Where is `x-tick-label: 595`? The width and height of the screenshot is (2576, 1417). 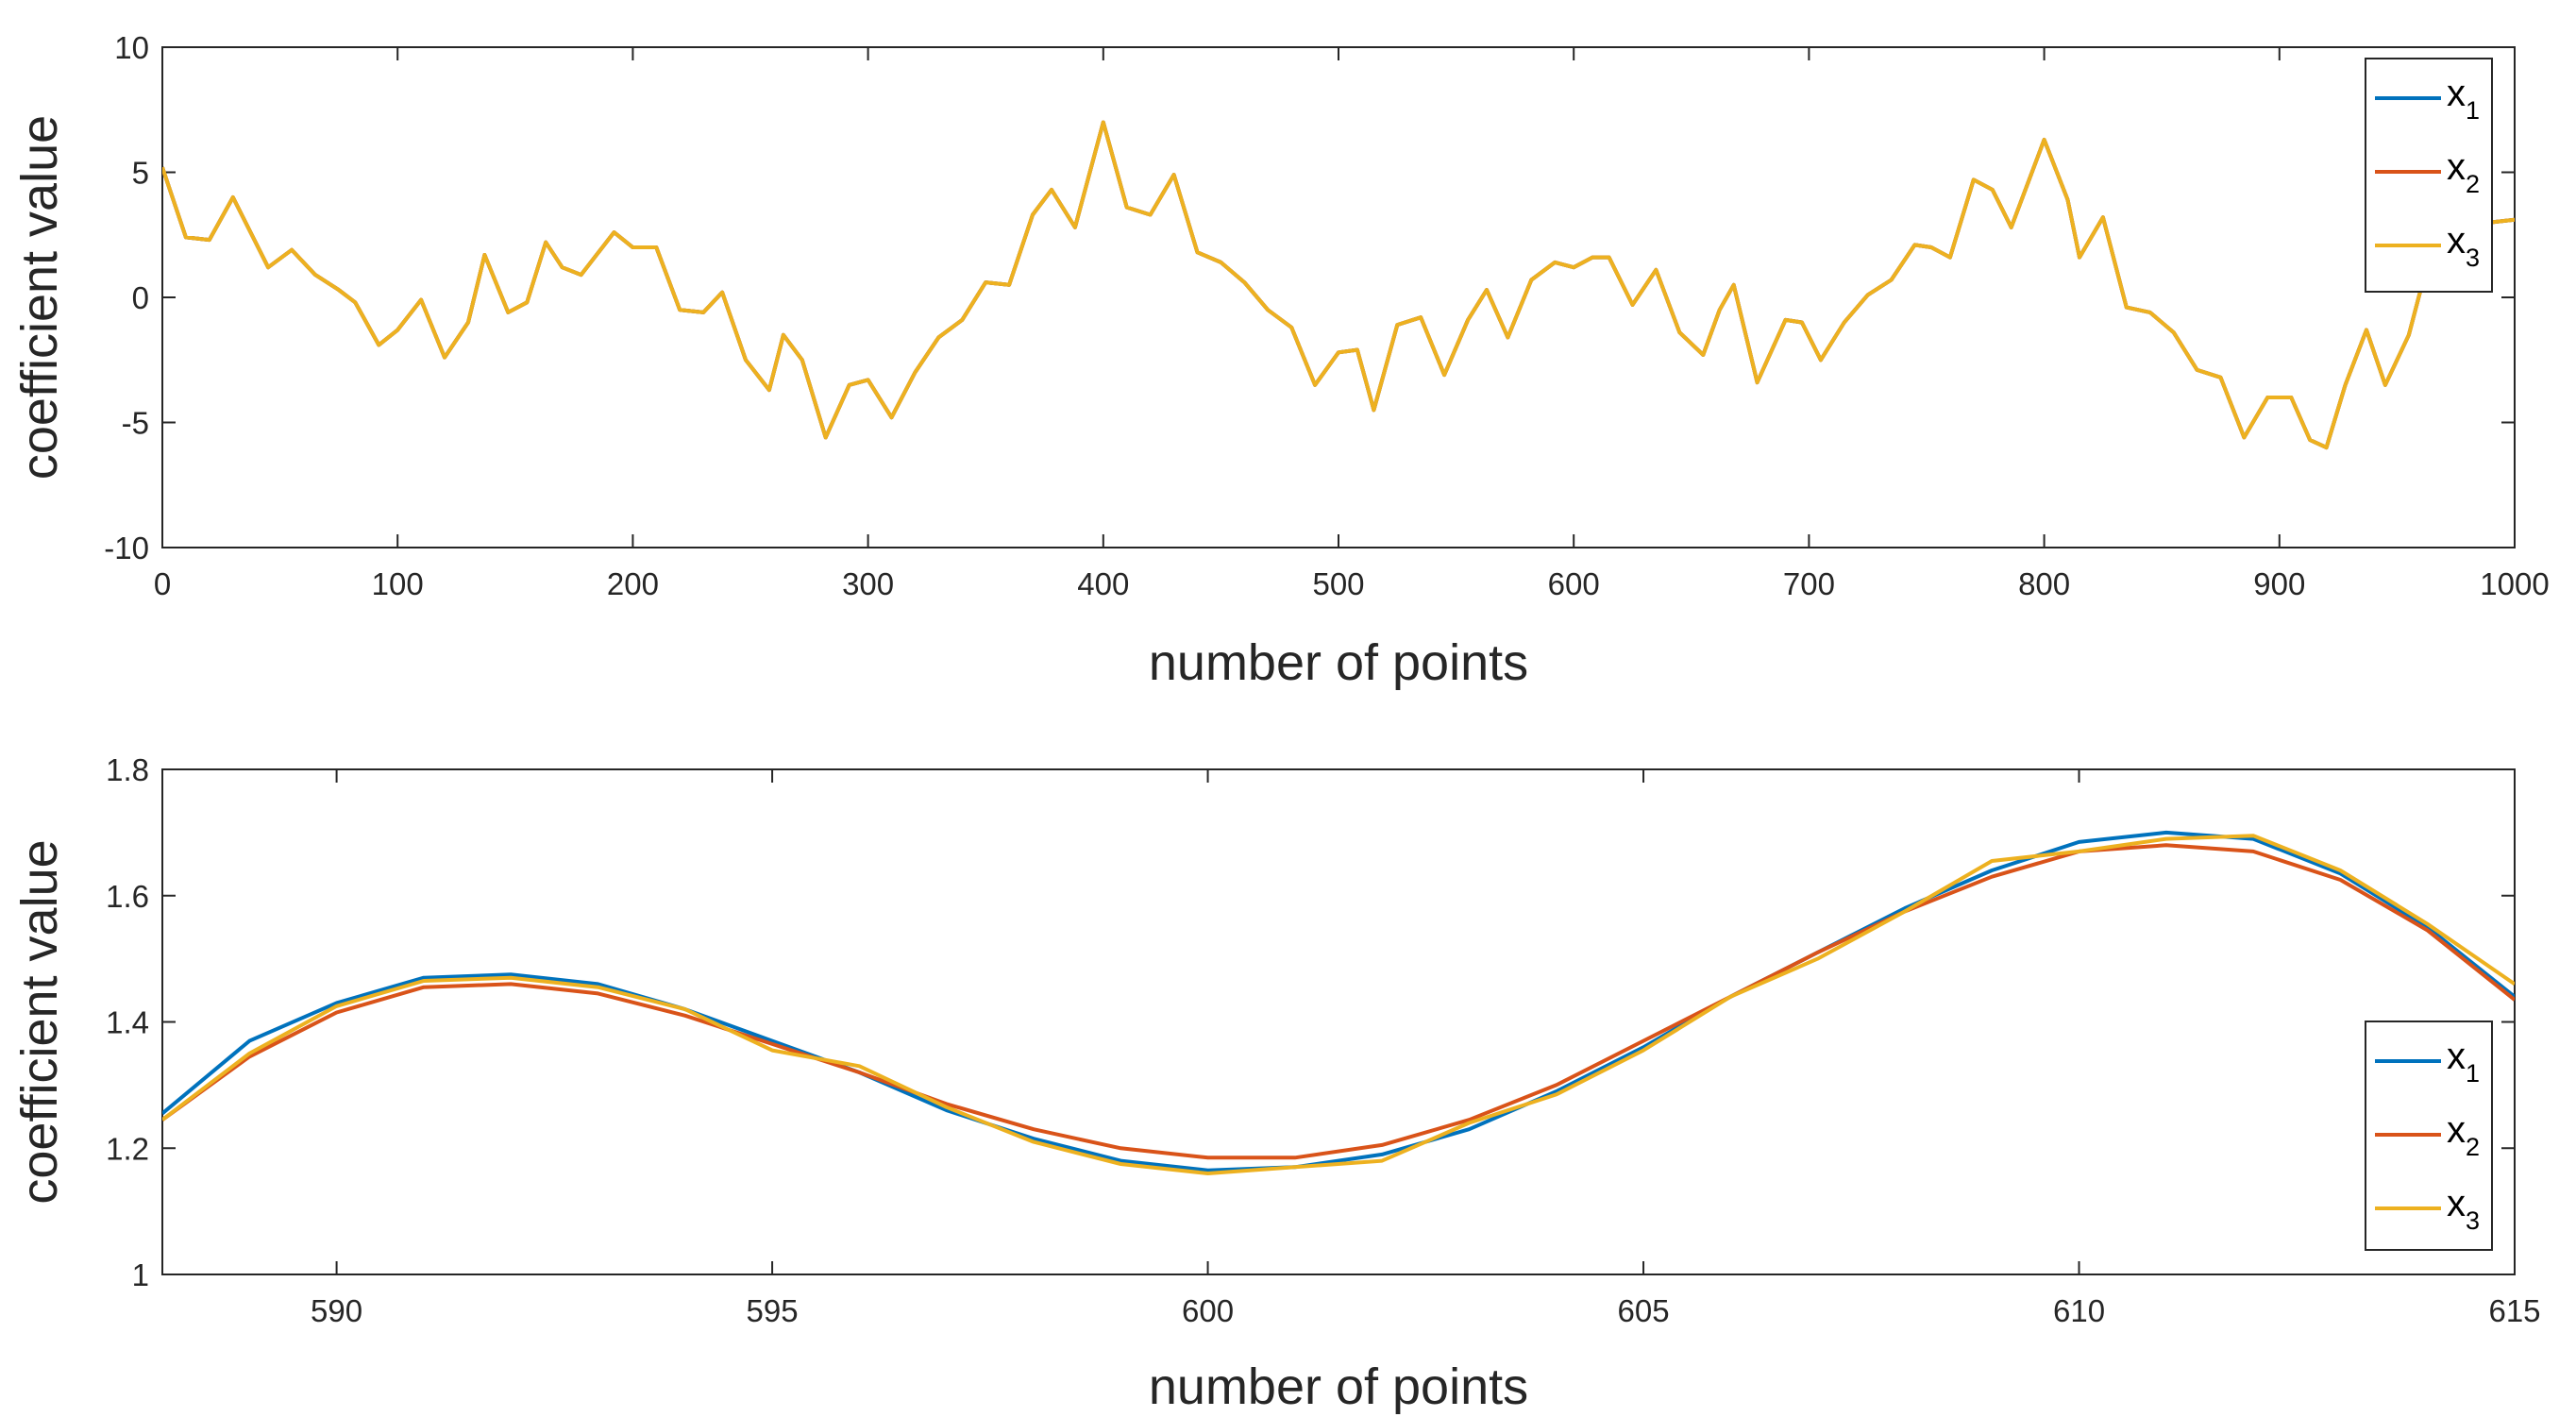 x-tick-label: 595 is located at coordinates (773, 1310).